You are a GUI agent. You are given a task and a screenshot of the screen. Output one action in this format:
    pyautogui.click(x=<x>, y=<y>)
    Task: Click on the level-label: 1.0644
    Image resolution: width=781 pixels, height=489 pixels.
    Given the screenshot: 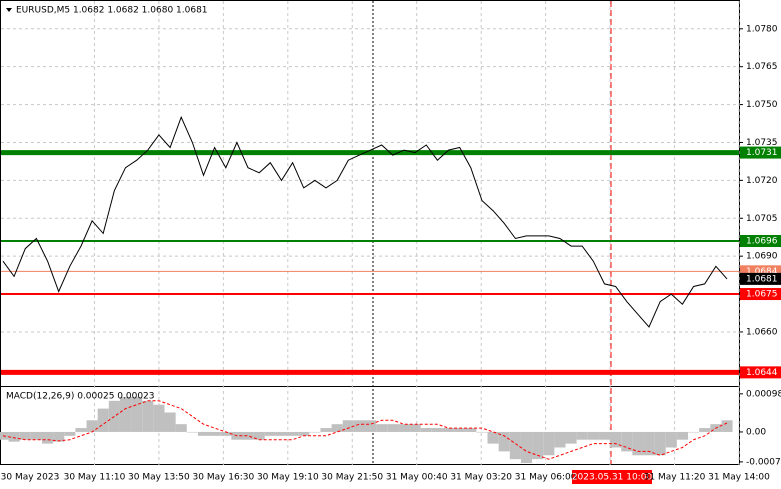 What is the action you would take?
    pyautogui.click(x=762, y=373)
    